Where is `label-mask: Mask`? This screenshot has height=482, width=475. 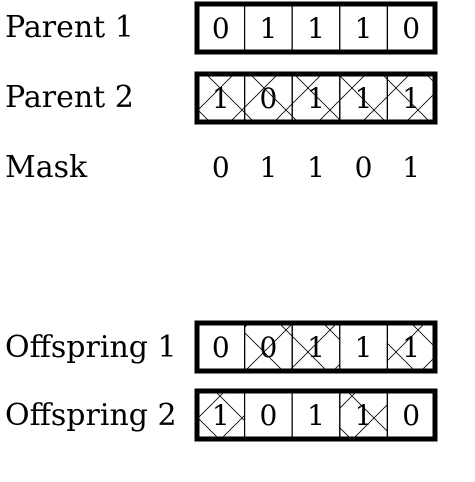
label-mask: Mask is located at coordinates (46, 167).